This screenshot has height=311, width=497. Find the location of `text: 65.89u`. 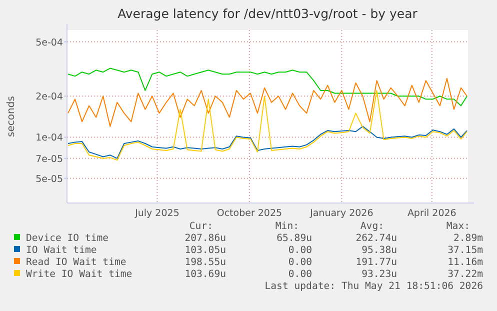

text: 65.89u is located at coordinates (294, 238).